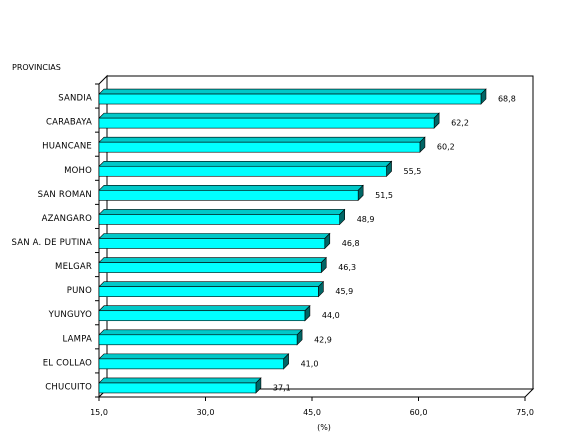 This screenshot has height=448, width=587. What do you see at coordinates (78, 171) in the screenshot?
I see `category-label: MOHO` at bounding box center [78, 171].